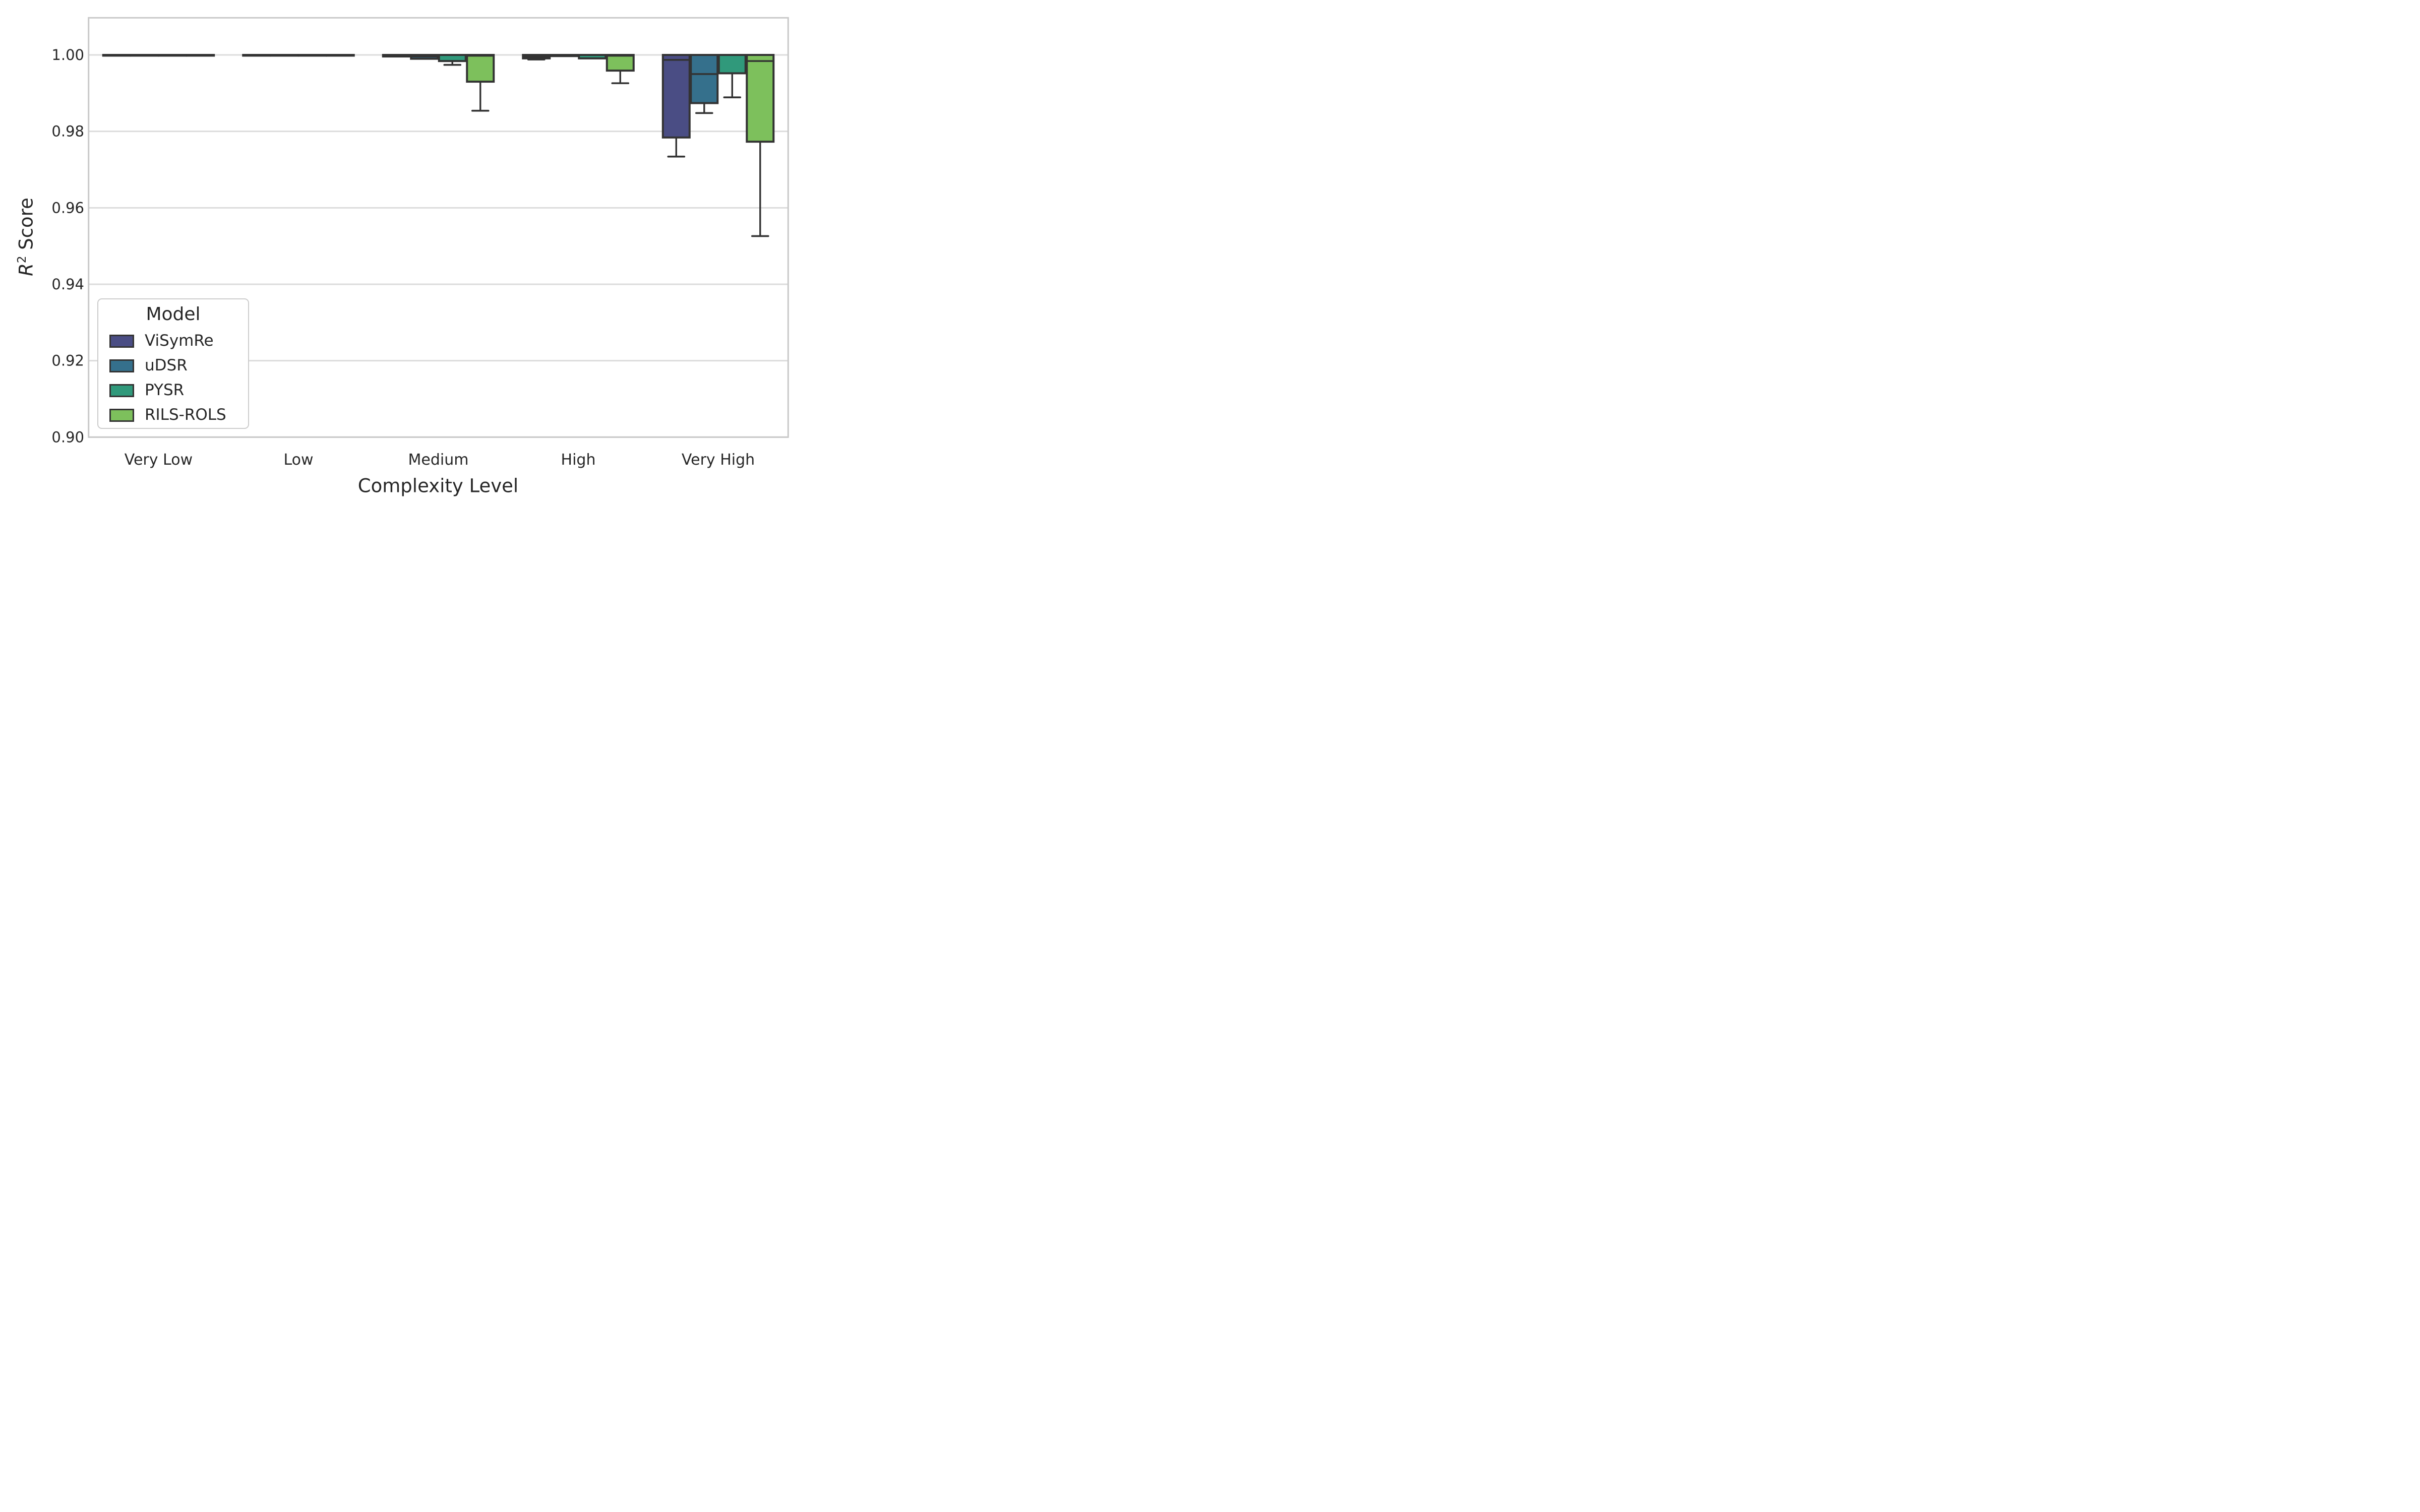 This screenshot has width=2420, height=1512. I want to click on y-tick-label: 0.94, so click(67, 284).